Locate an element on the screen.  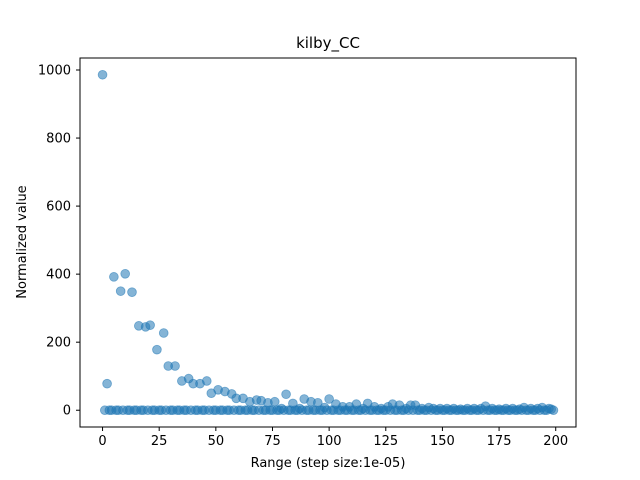
x-tick-label: 150 is located at coordinates (442, 441).